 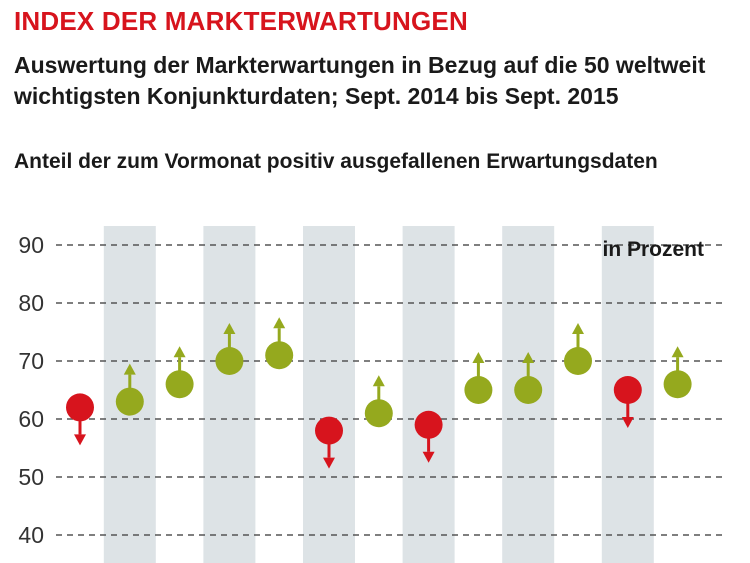 What do you see at coordinates (31, 419) in the screenshot?
I see `y-tick-label: 60` at bounding box center [31, 419].